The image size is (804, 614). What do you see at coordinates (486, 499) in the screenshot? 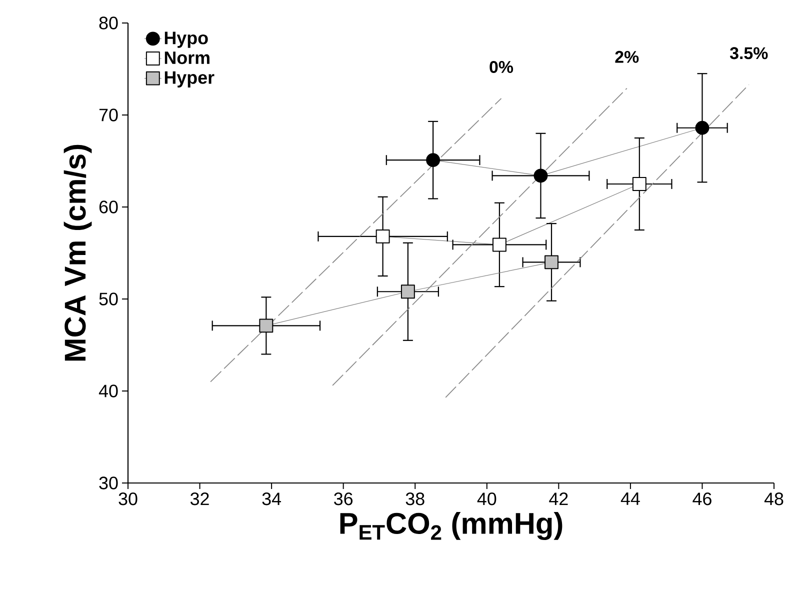
I see `x-tick-label: 40` at bounding box center [486, 499].